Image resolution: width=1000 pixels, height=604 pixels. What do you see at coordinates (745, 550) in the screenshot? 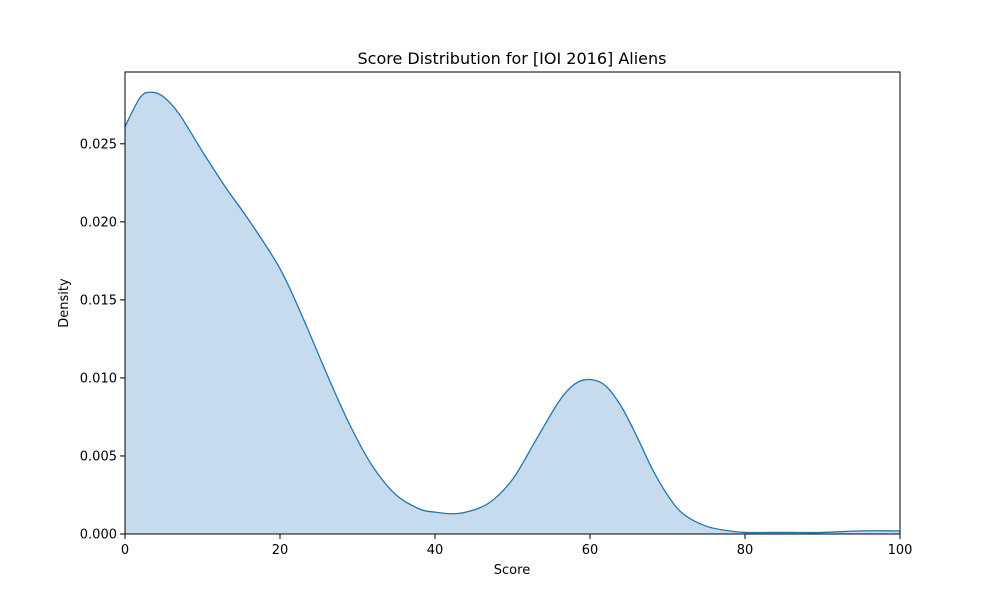
I see `x-tick-label: 80` at bounding box center [745, 550].